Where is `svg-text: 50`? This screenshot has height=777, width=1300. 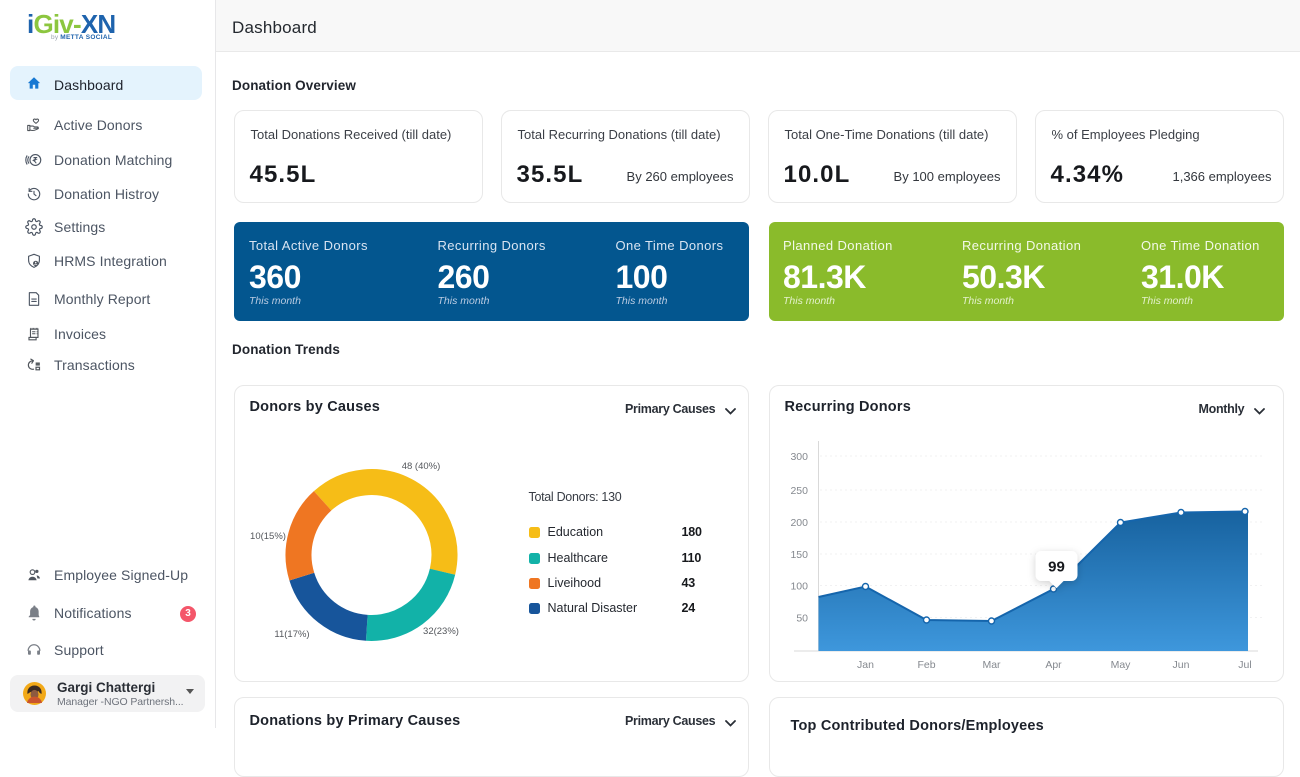
svg-text: 50 is located at coordinates (802, 619).